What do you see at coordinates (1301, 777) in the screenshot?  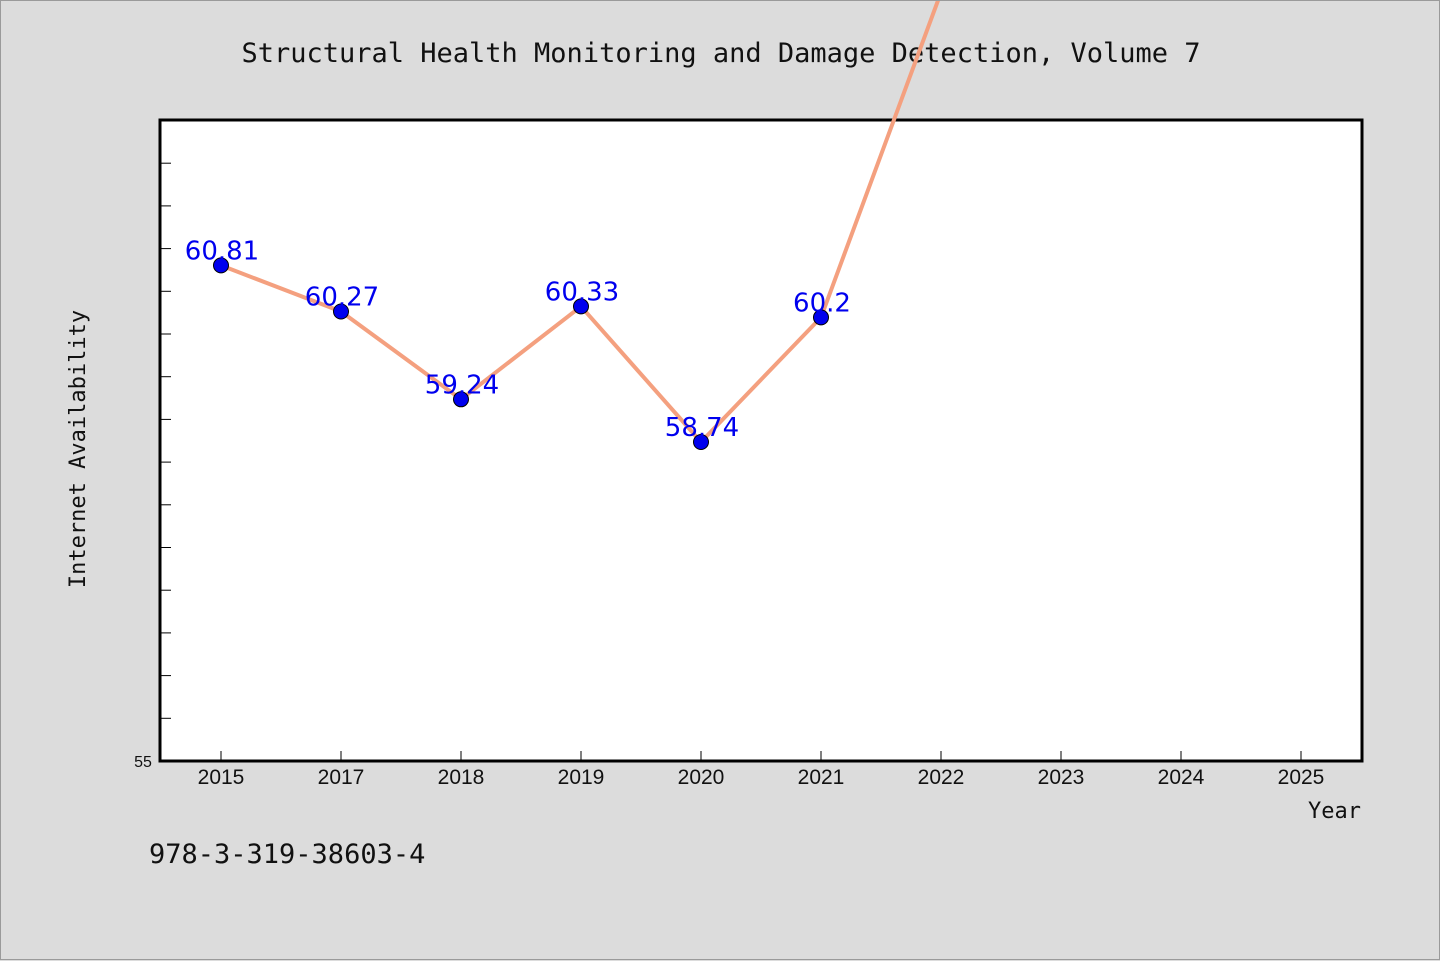 I see `x-tick-label: 2025` at bounding box center [1301, 777].